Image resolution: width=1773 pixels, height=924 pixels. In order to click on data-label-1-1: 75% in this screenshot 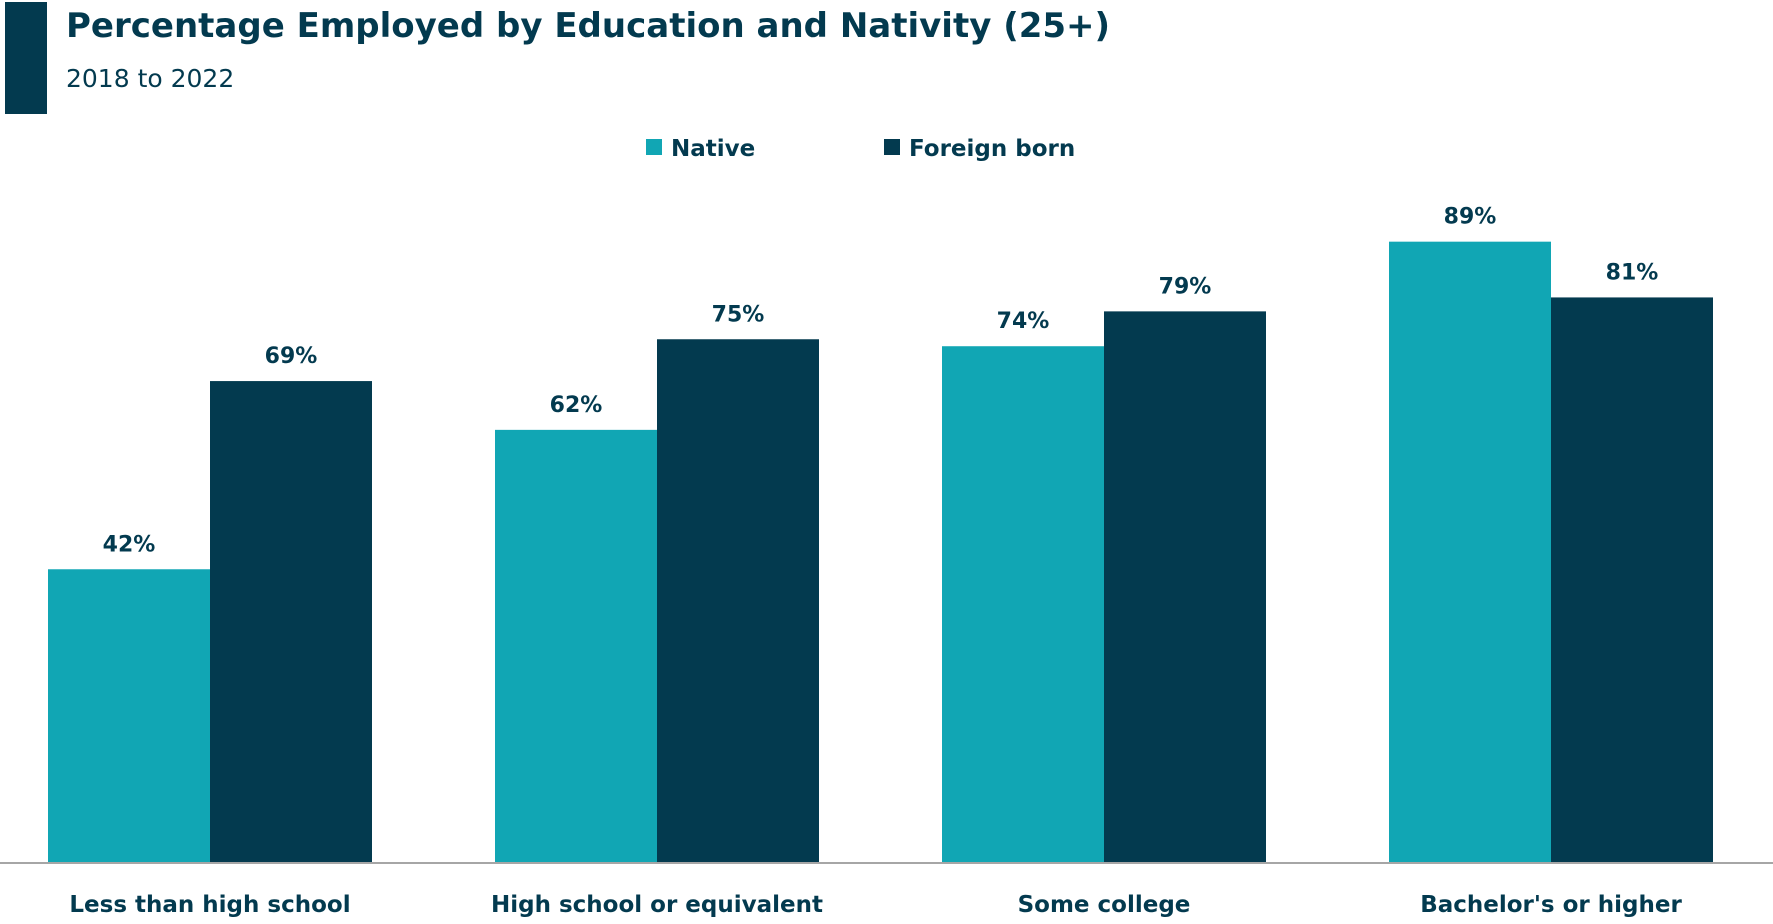, I will do `click(738, 314)`.